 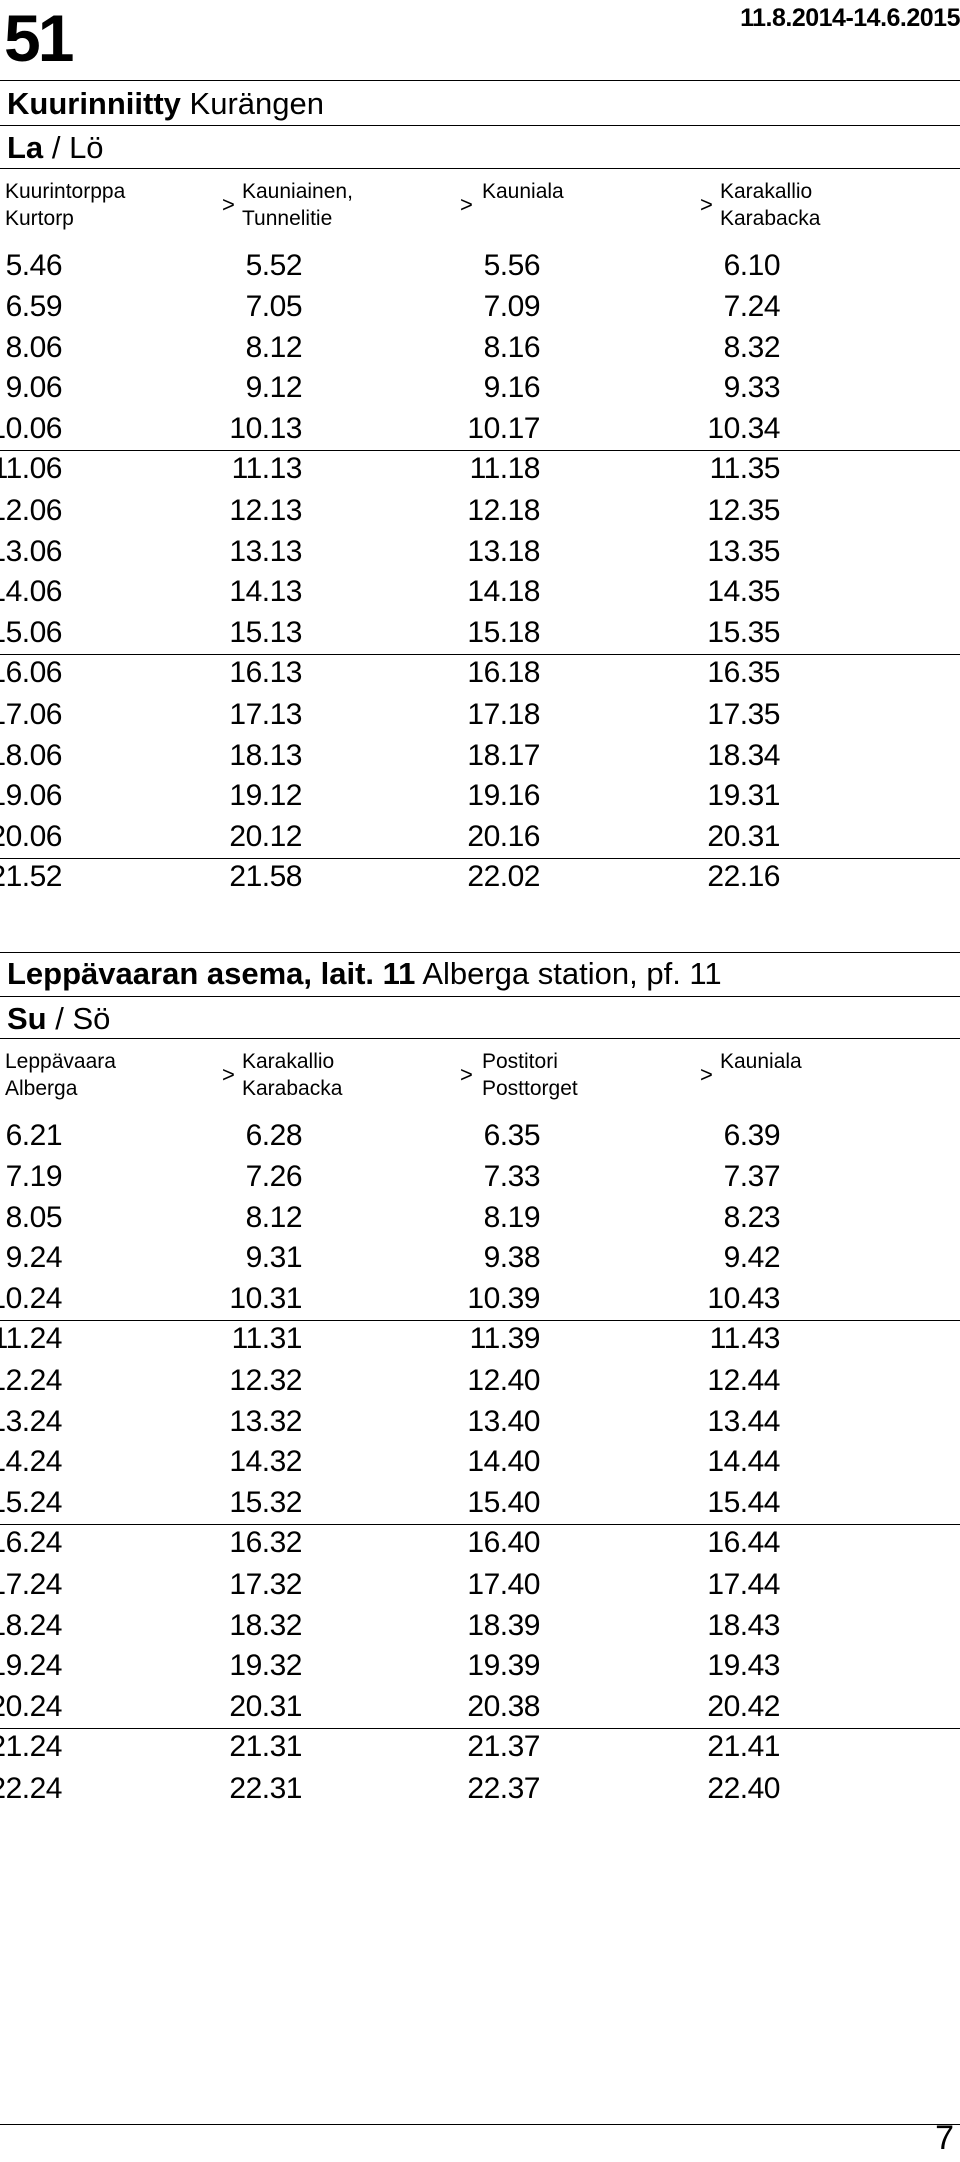 I want to click on timetable-row: 14.06 14.13 14.18 14.35, so click(x=480, y=592).